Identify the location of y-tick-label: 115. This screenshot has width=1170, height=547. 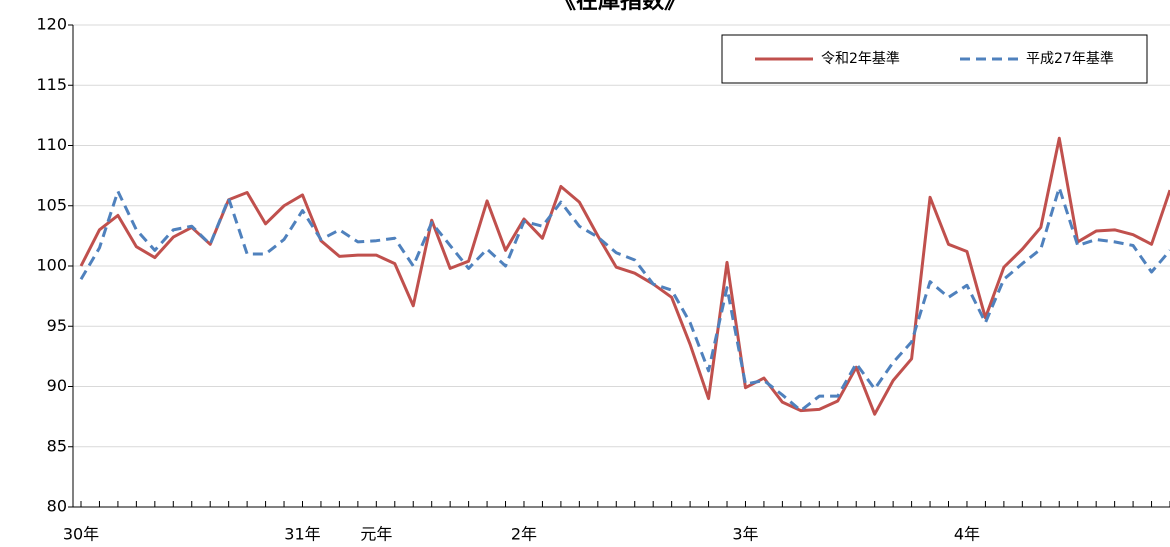
(51, 84).